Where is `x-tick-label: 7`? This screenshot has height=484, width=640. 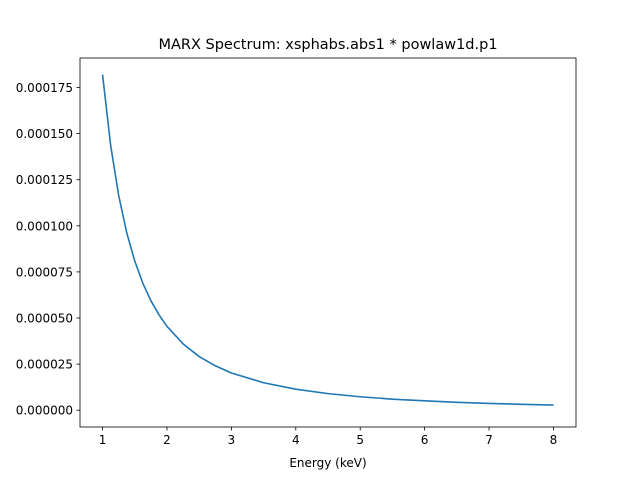 x-tick-label: 7 is located at coordinates (489, 440).